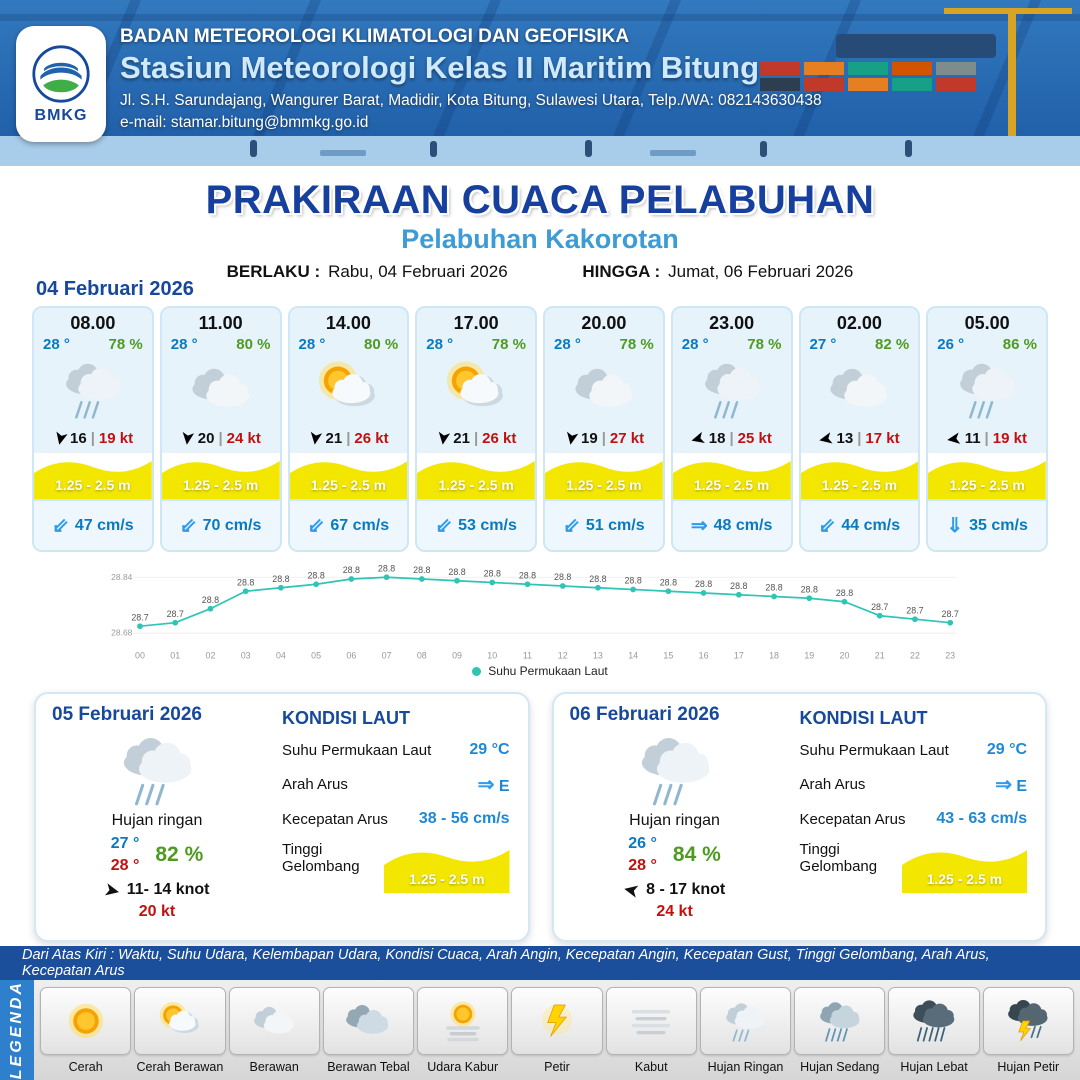  What do you see at coordinates (732, 343) in the screenshot?
I see `temp-humidity-row: 28 ° 78 %` at bounding box center [732, 343].